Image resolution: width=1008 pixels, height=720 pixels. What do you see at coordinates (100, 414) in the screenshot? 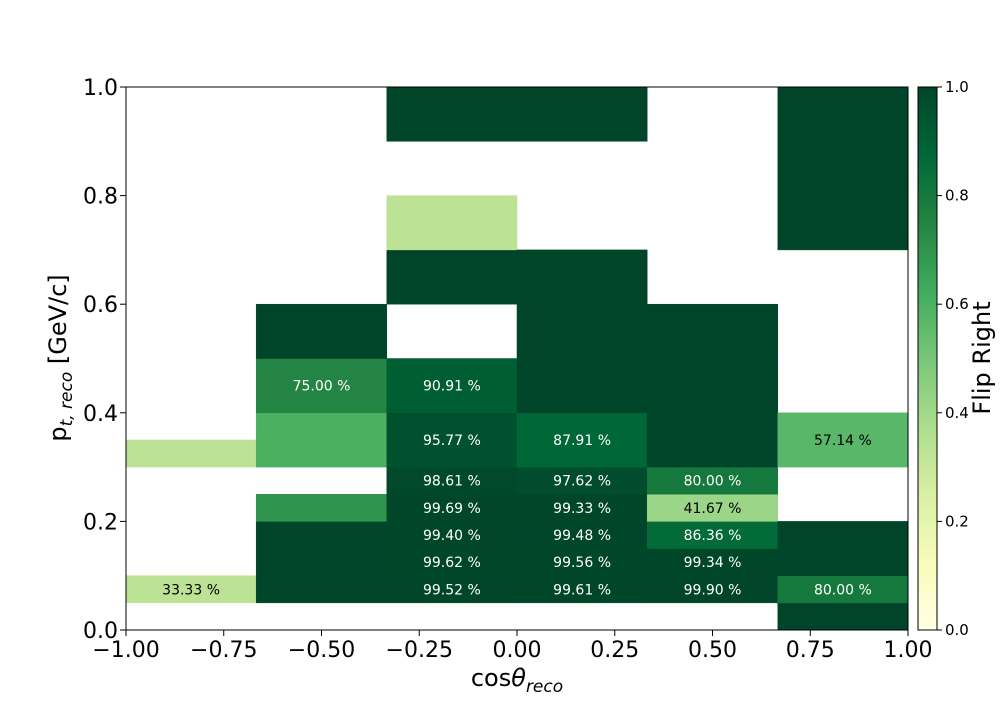
I see `y-tick-label-2: 0.4` at bounding box center [100, 414].